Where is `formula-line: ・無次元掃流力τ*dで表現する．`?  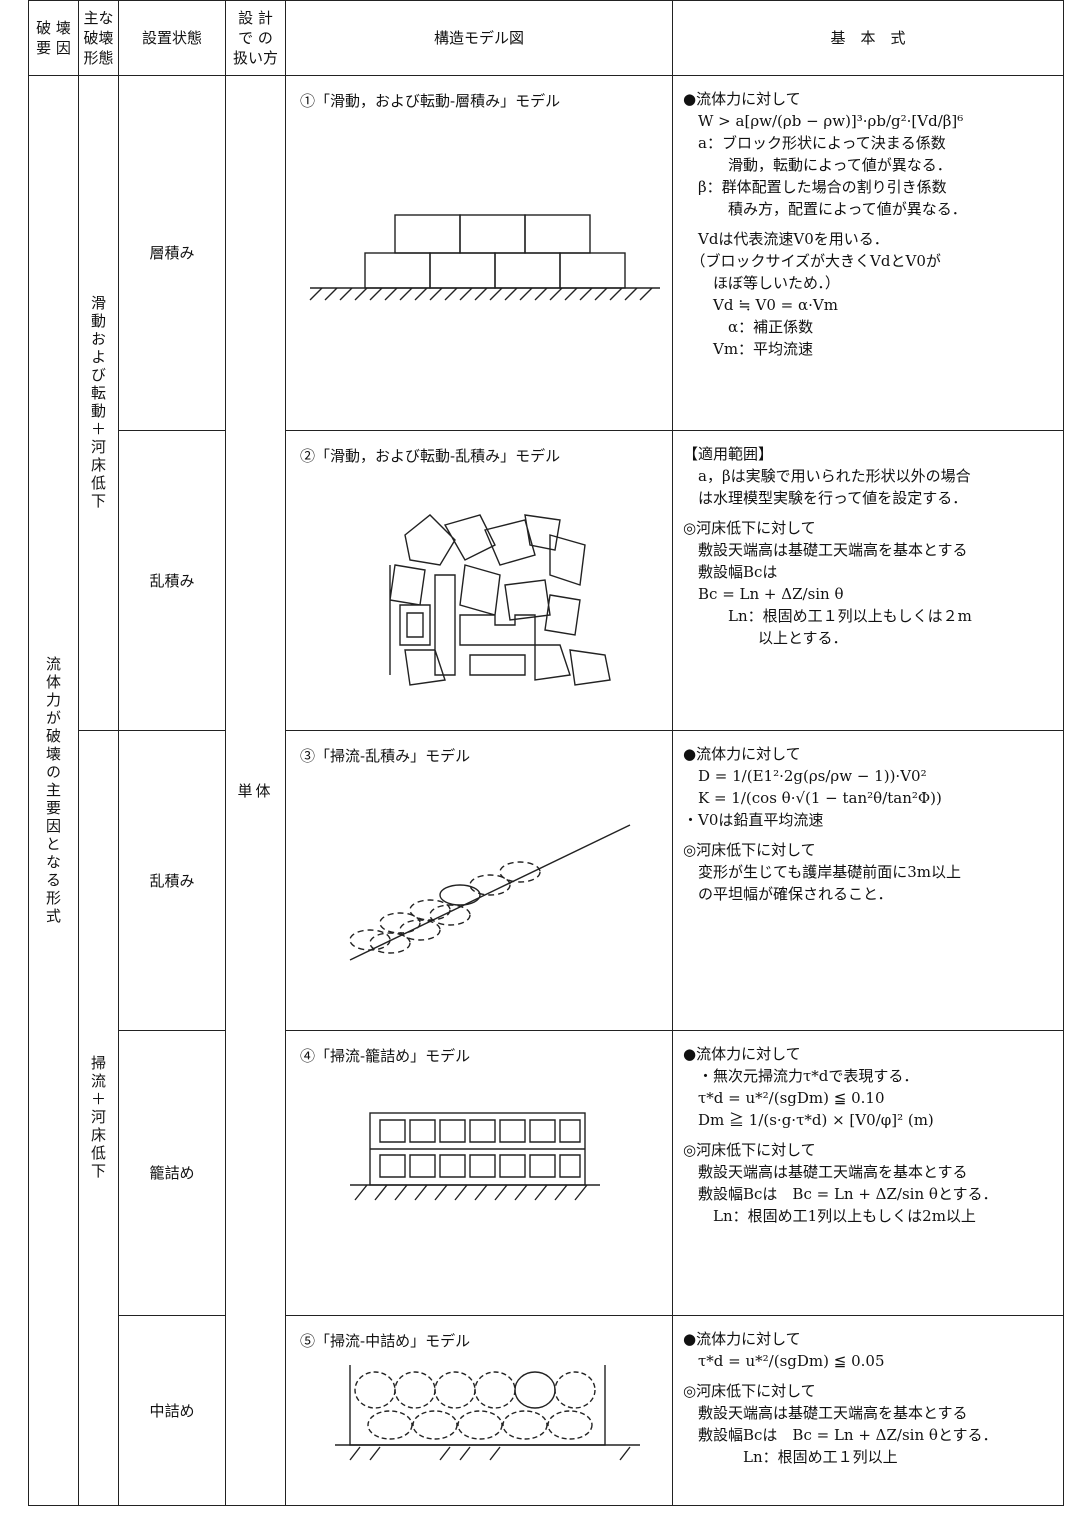 formula-line: ・無次元掃流力τ*dで表現する． is located at coordinates (801, 1076).